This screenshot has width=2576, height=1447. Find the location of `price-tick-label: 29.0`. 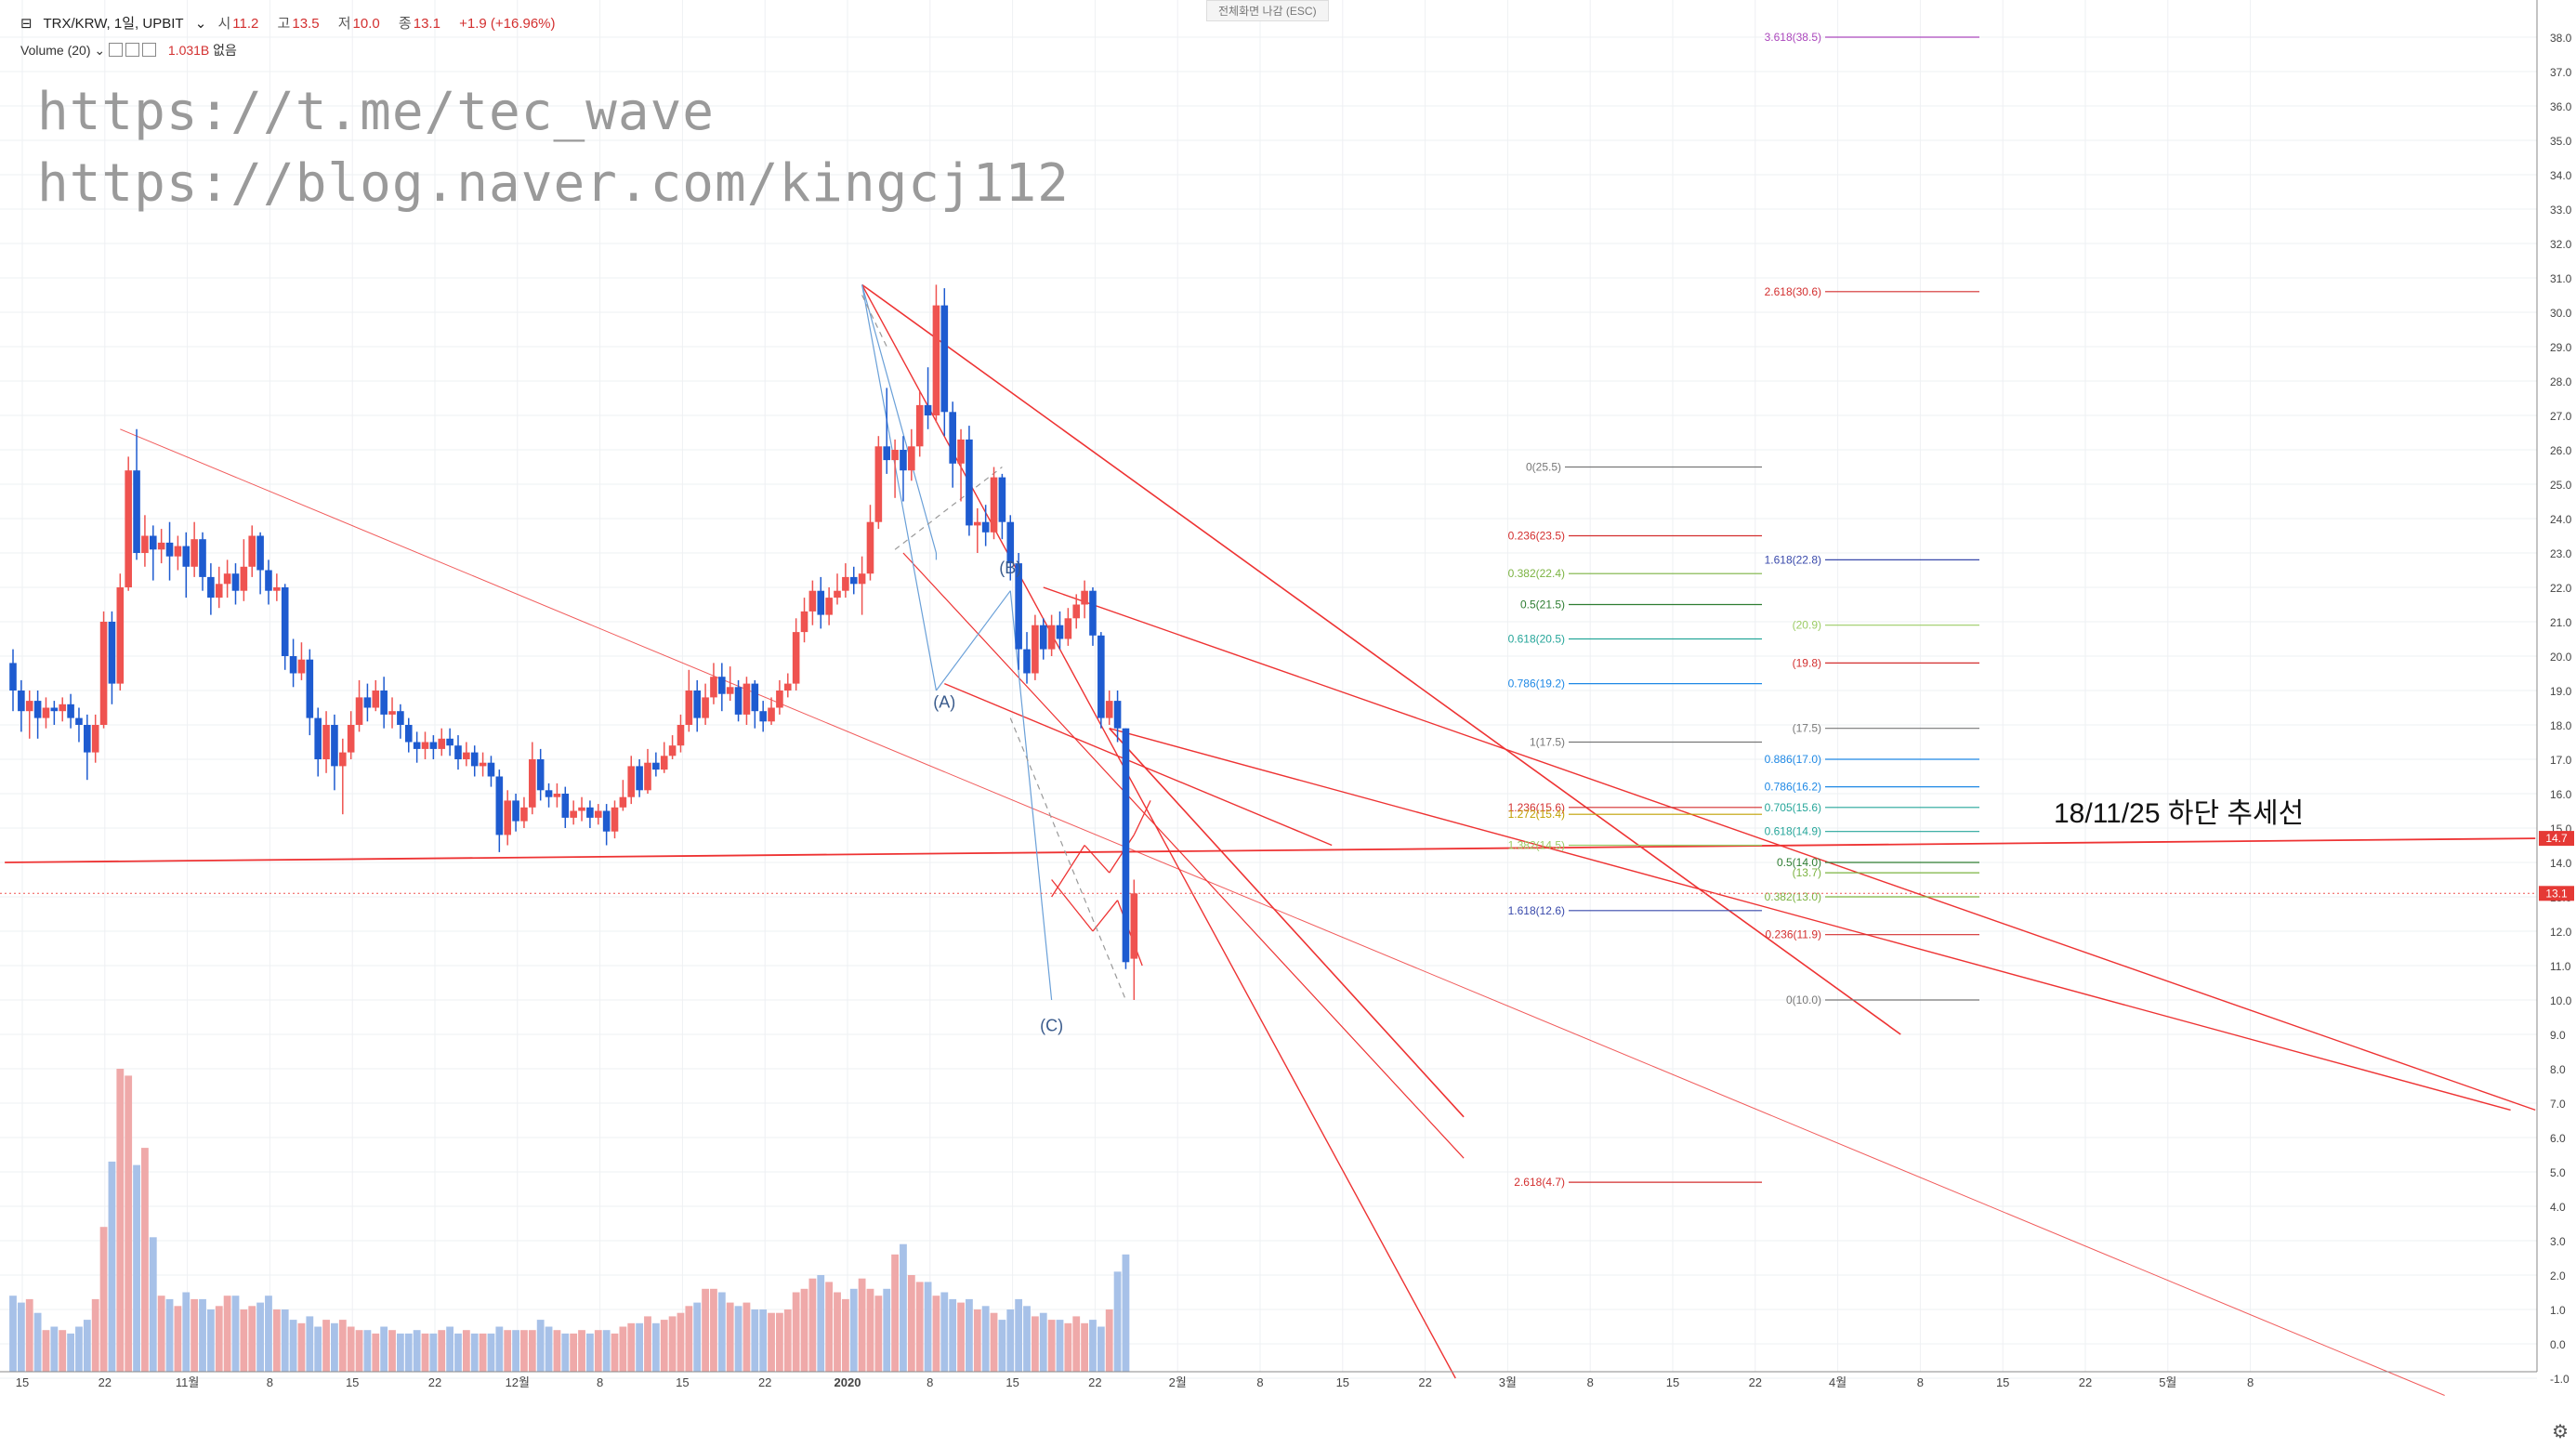

price-tick-label: 29.0 is located at coordinates (2561, 347).